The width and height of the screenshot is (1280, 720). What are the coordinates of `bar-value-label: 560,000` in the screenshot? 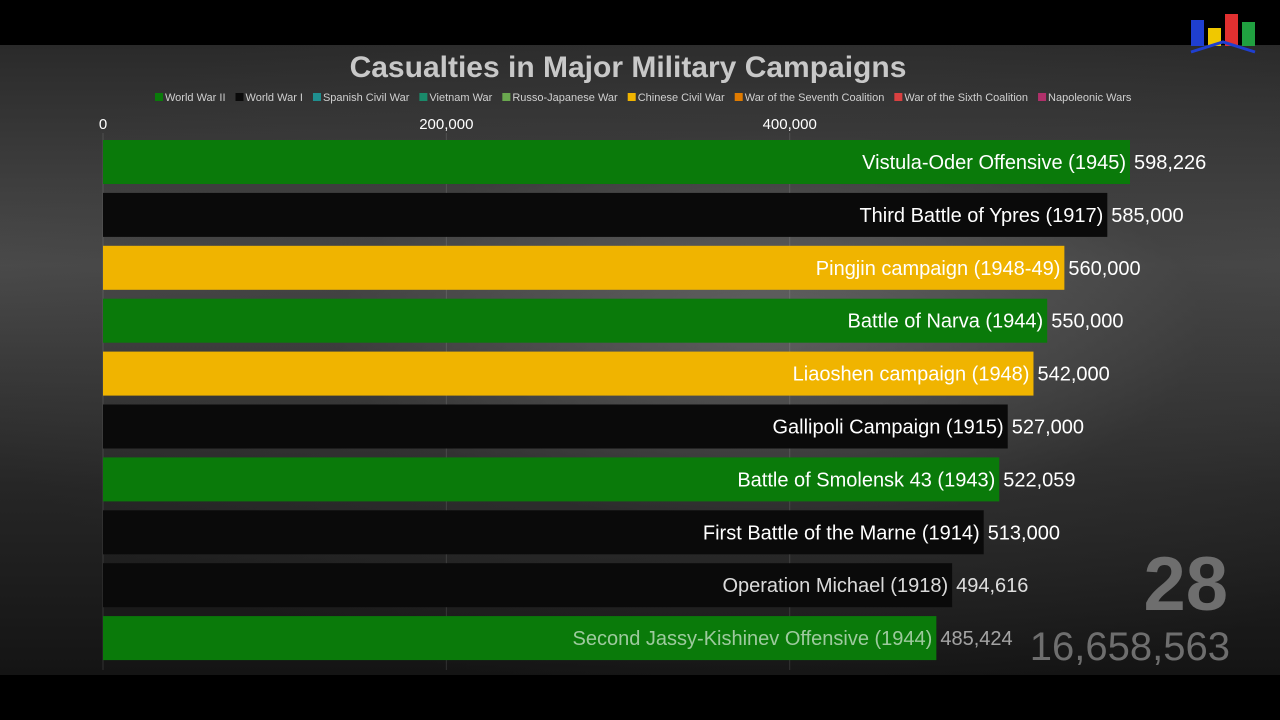 It's located at (1104, 269).